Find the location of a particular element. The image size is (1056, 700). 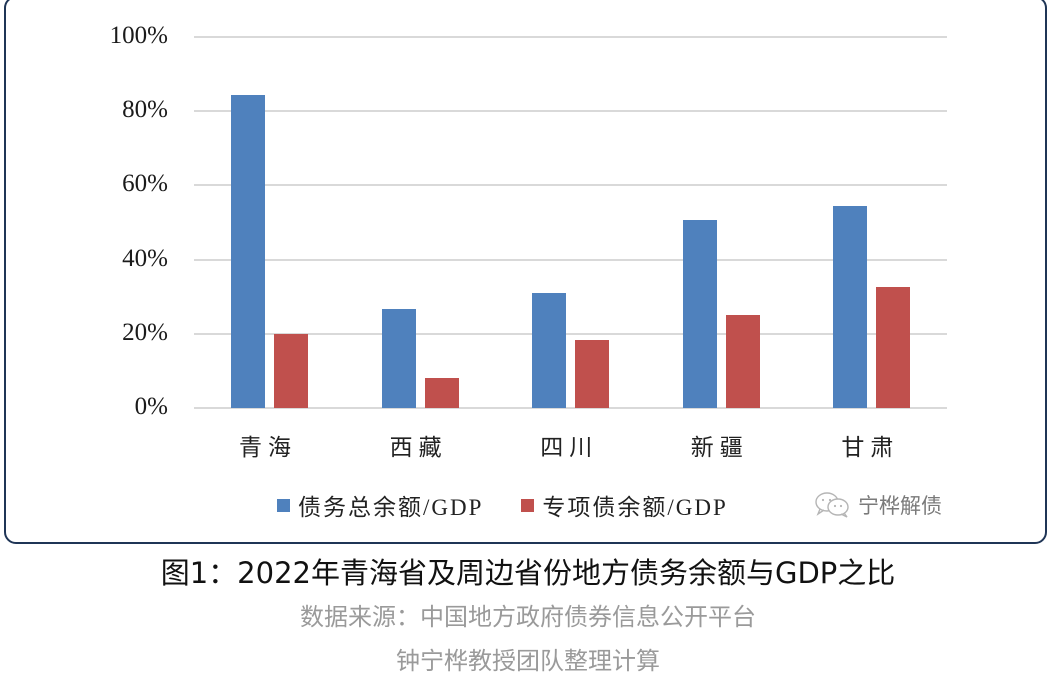

figure-caption: 图1：2022年青海省及周边省份地方债务余额与GDP之比 is located at coordinates (528, 573).